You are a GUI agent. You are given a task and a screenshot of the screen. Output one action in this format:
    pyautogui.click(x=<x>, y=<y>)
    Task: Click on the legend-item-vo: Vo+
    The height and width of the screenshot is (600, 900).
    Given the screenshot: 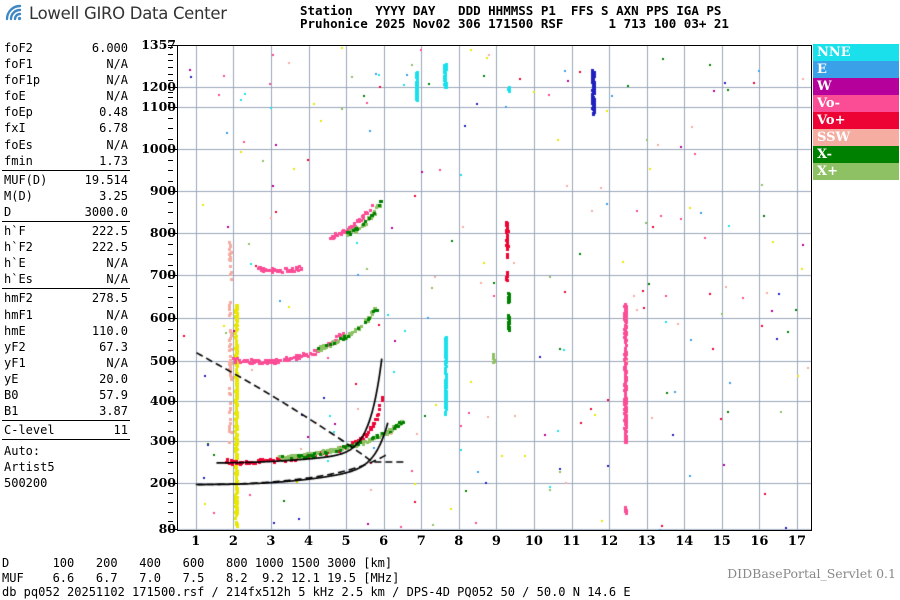 What is the action you would take?
    pyautogui.click(x=856, y=120)
    